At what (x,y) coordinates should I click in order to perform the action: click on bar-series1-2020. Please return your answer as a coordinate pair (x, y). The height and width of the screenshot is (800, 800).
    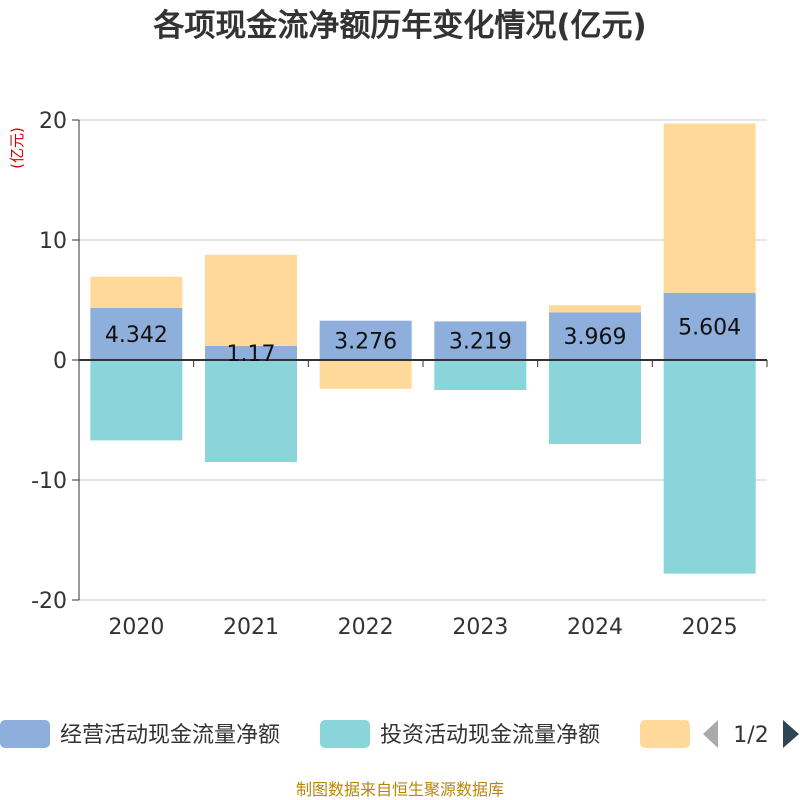
    Looking at the image, I should click on (136, 333).